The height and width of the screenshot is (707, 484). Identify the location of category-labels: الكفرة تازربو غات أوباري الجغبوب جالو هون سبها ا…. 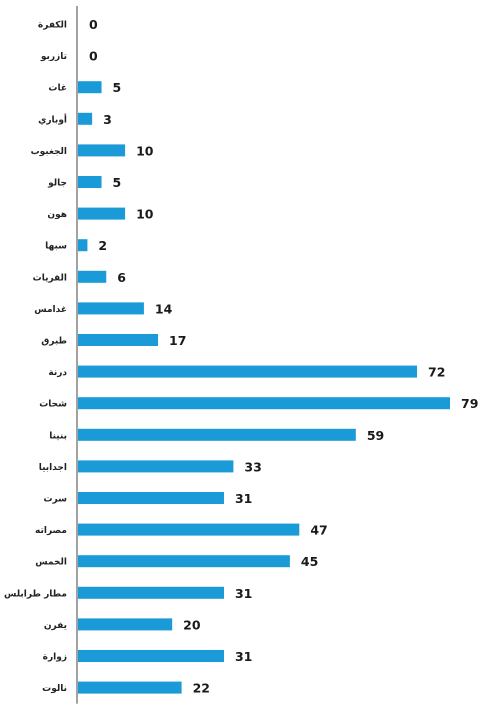
(35, 358).